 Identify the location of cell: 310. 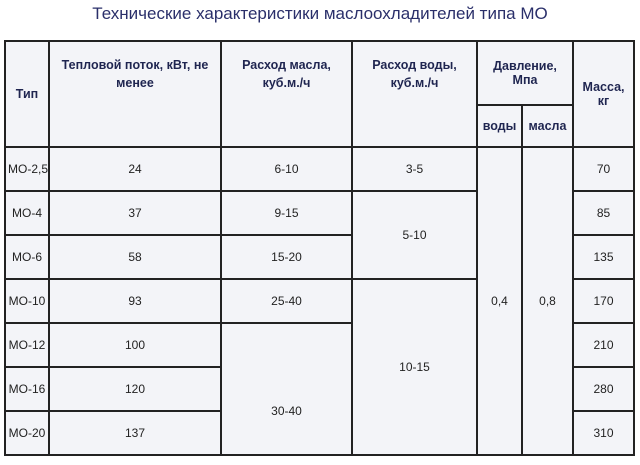
(603, 433).